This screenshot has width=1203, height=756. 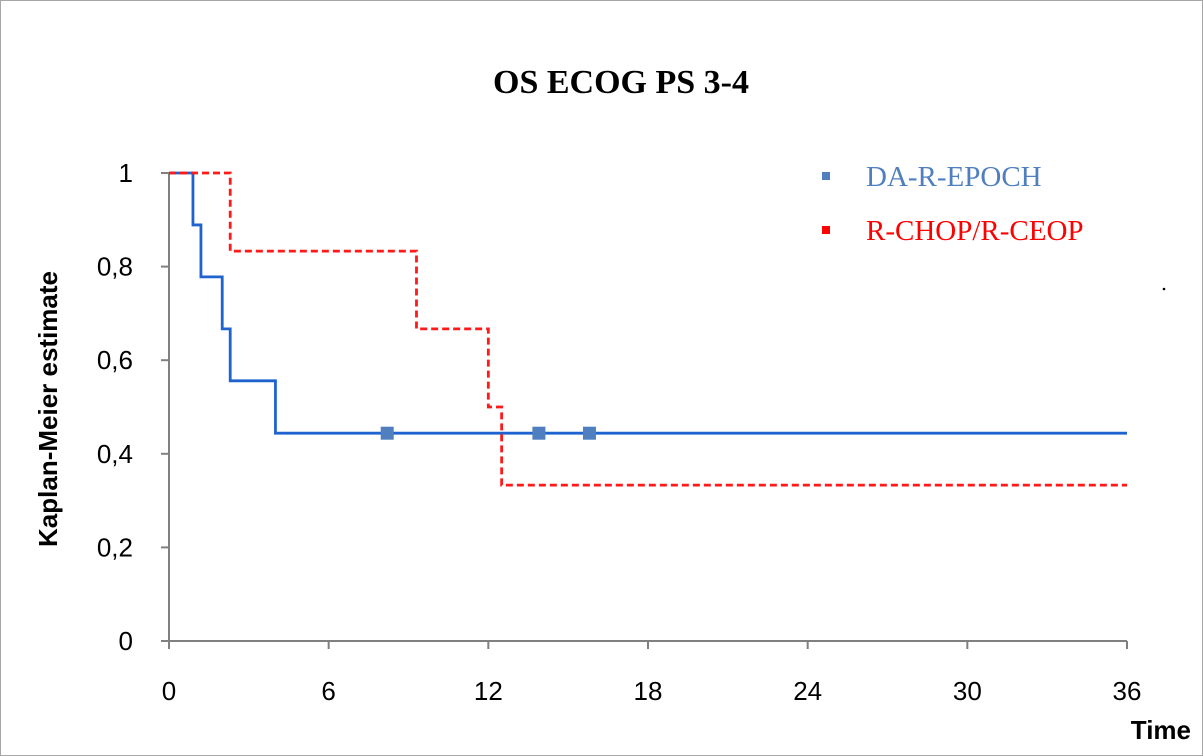 What do you see at coordinates (1127, 691) in the screenshot?
I see `x-tick-label: 36` at bounding box center [1127, 691].